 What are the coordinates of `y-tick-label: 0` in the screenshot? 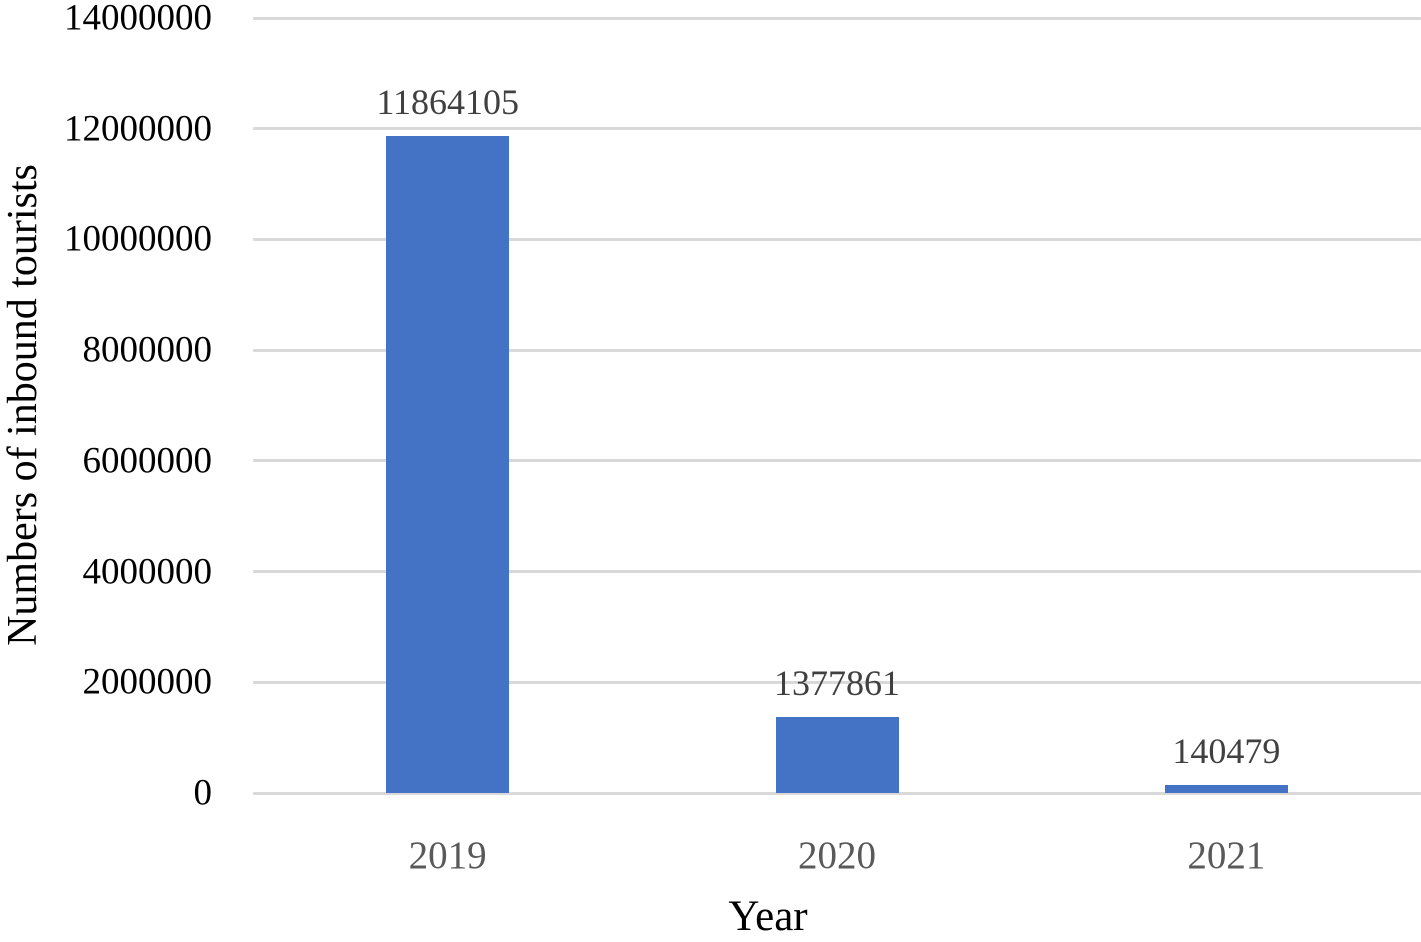 It's located at (203, 793).